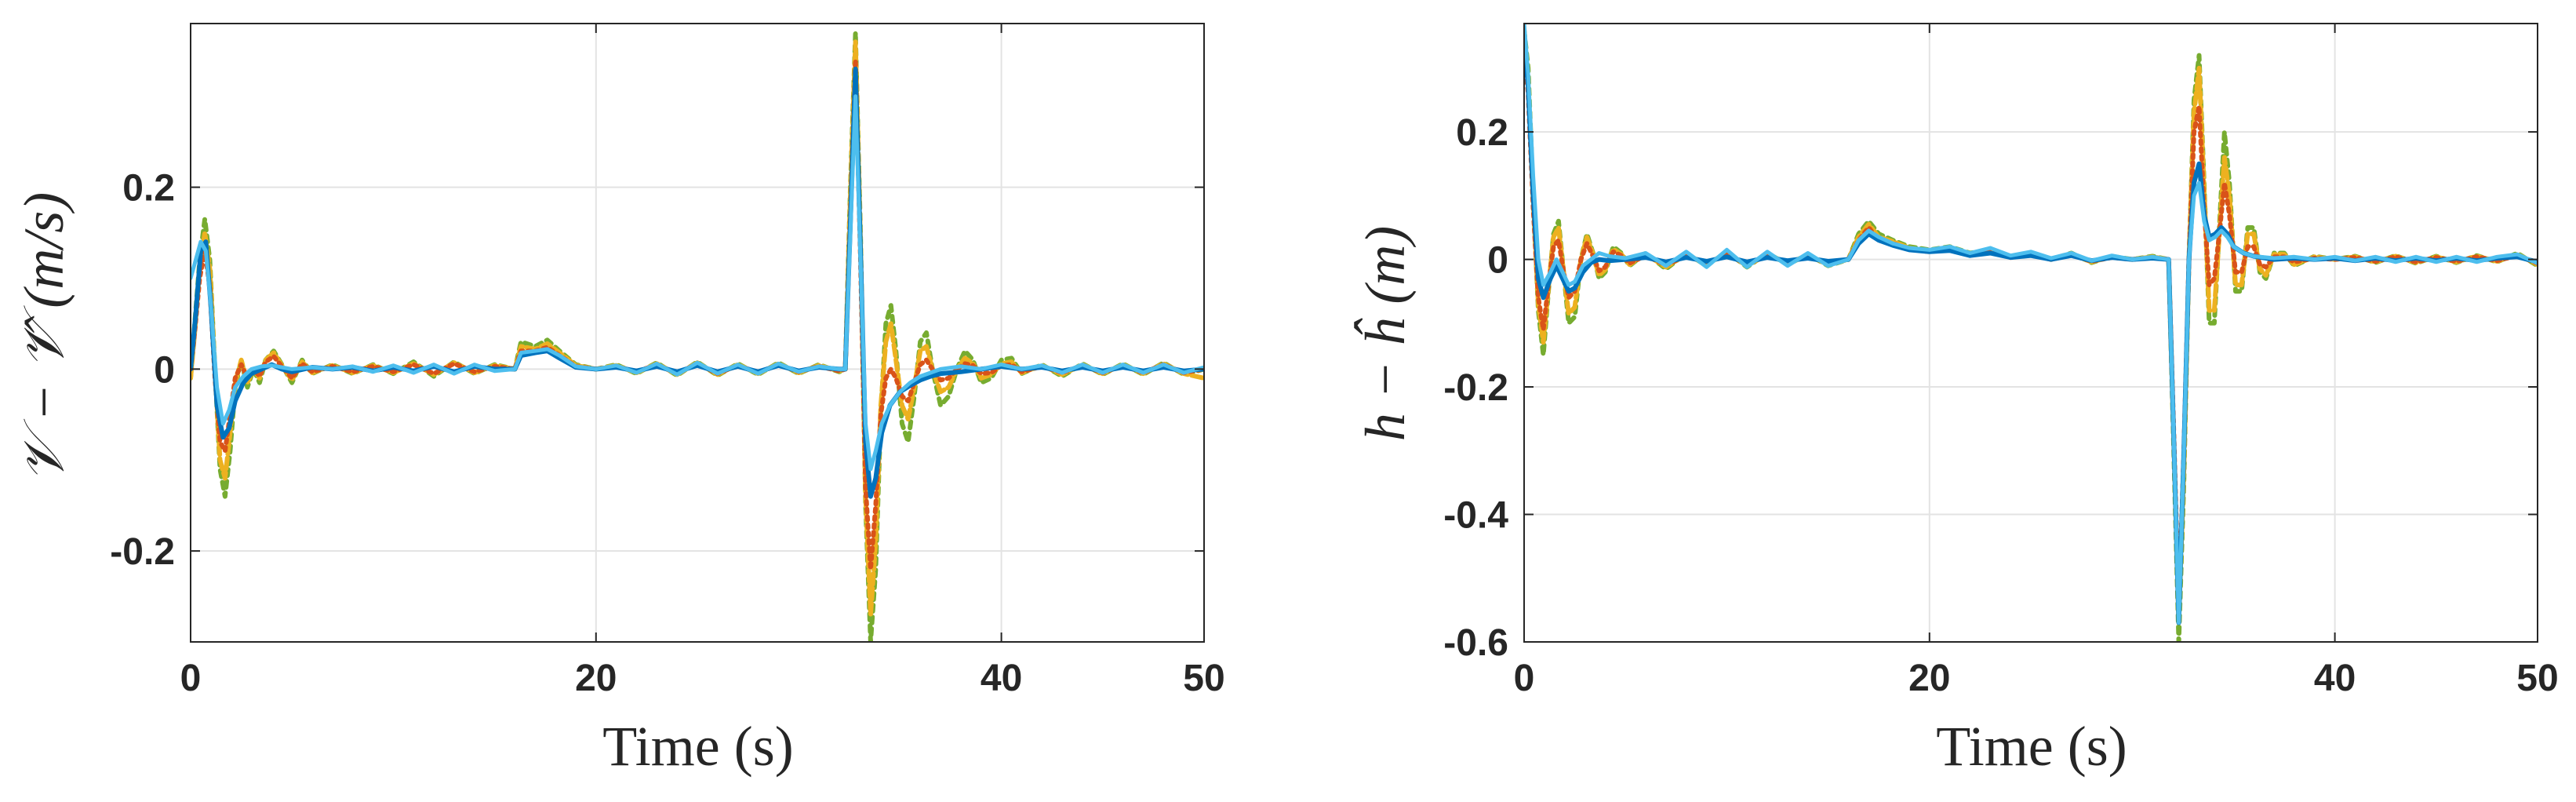 The height and width of the screenshot is (802, 2576). Describe the element at coordinates (44, 337) in the screenshot. I see `y-axis-label: 𝒱 − 𝒱̂ (m/s)` at that location.